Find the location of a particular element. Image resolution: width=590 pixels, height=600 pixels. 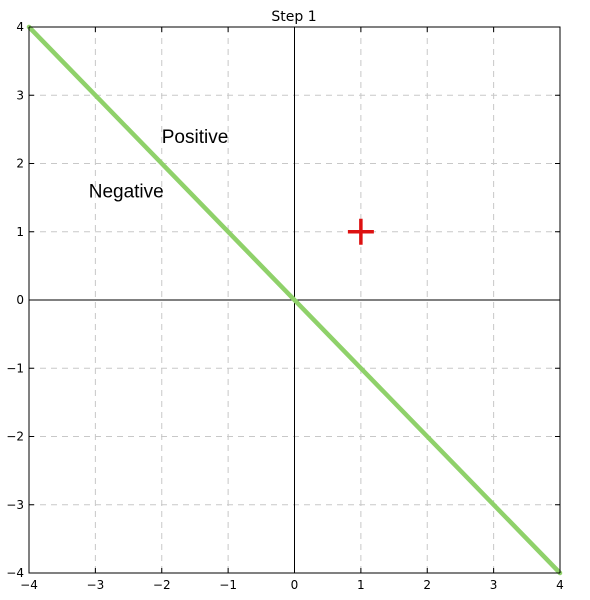

annotation-label: Positive is located at coordinates (195, 137).